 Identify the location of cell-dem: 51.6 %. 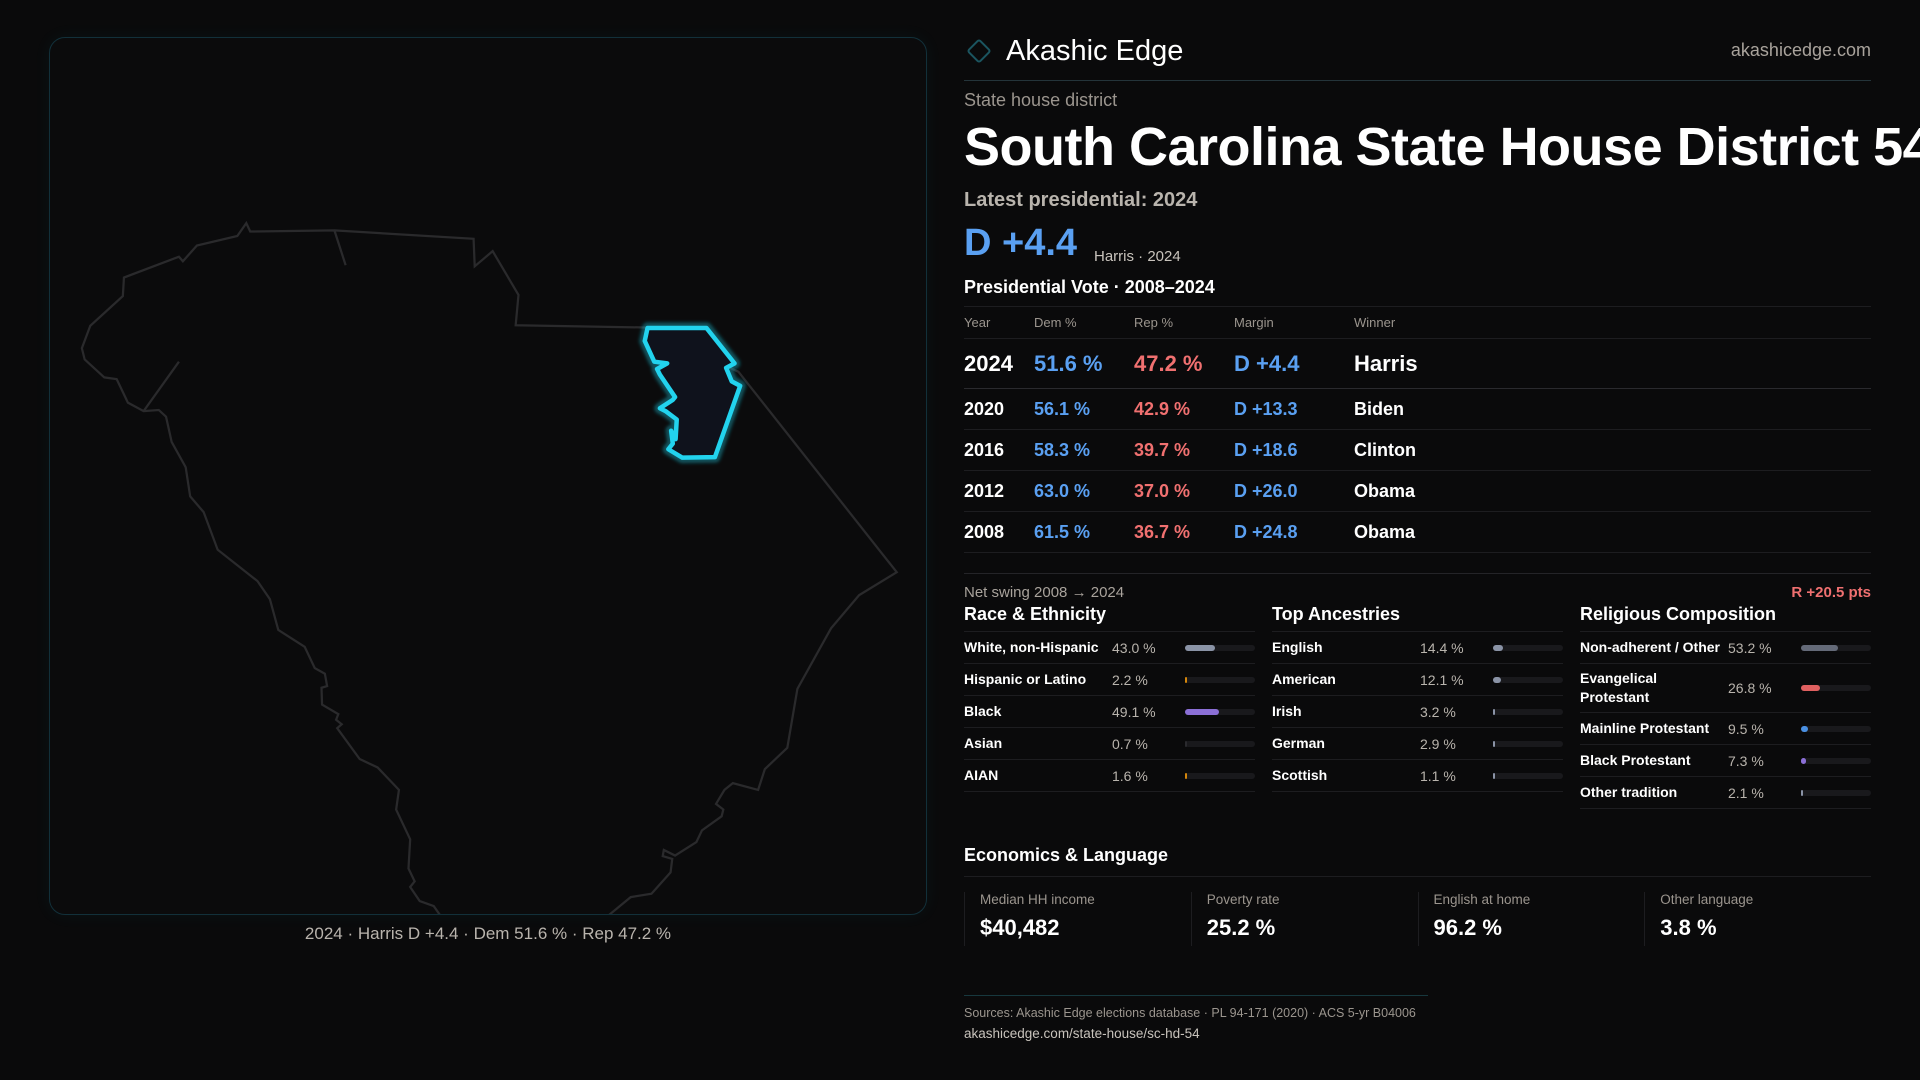
(1084, 363).